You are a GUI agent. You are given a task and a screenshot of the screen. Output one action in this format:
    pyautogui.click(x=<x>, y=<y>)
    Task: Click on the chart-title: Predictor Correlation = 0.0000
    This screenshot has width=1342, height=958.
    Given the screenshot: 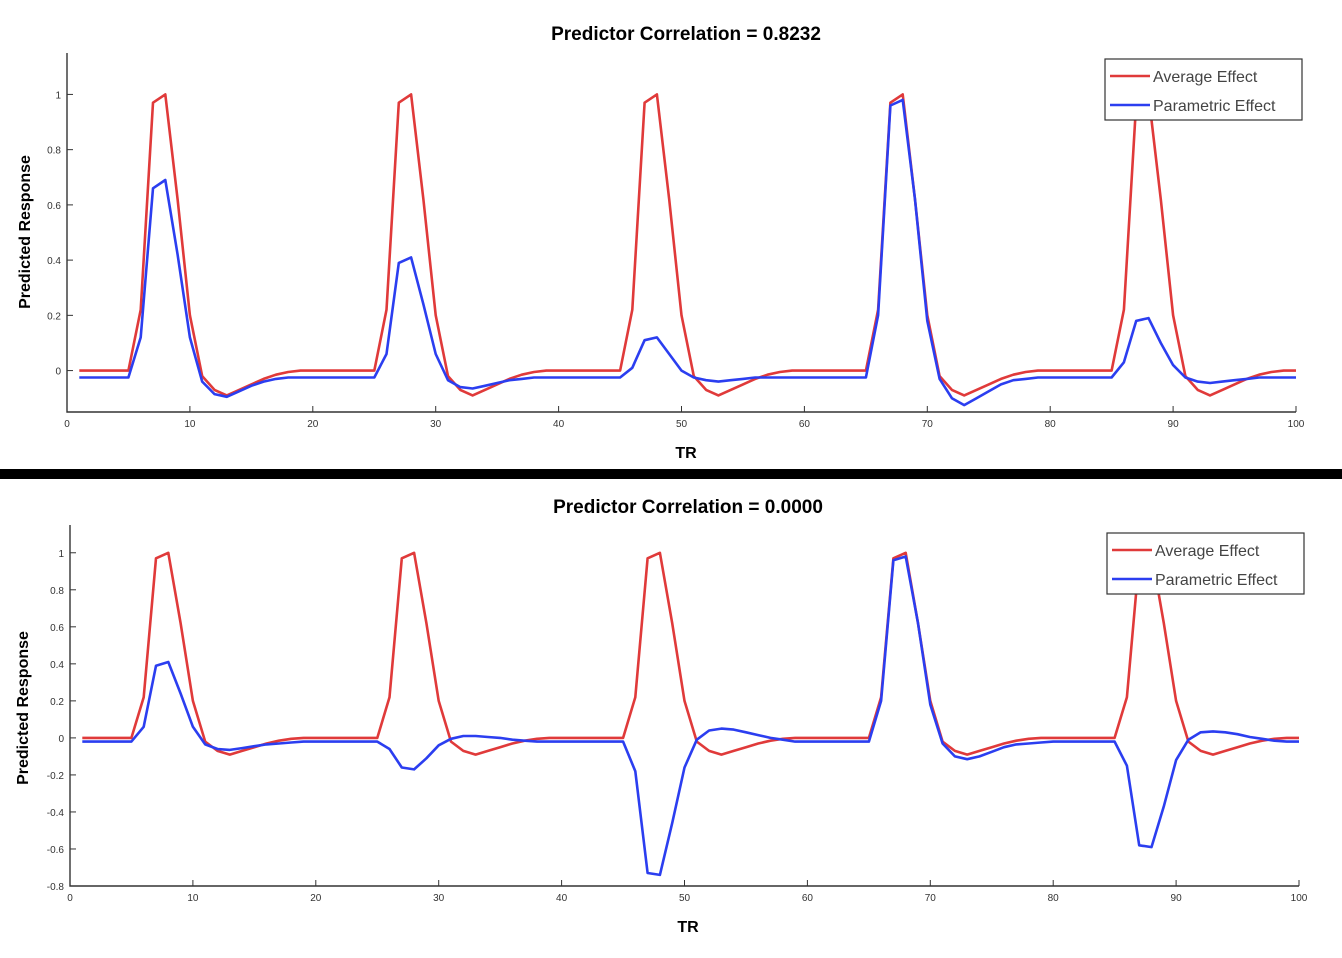 What is the action you would take?
    pyautogui.click(x=688, y=507)
    